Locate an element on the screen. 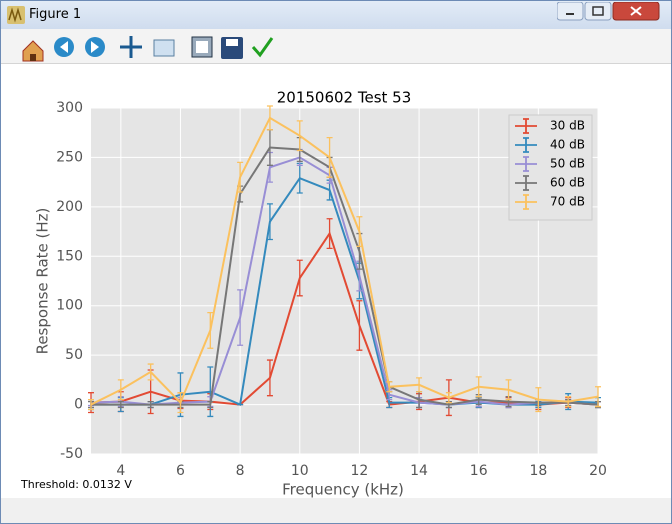 Image resolution: width=672 pixels, height=524 pixels. y-tick-label: 100 is located at coordinates (69, 306).